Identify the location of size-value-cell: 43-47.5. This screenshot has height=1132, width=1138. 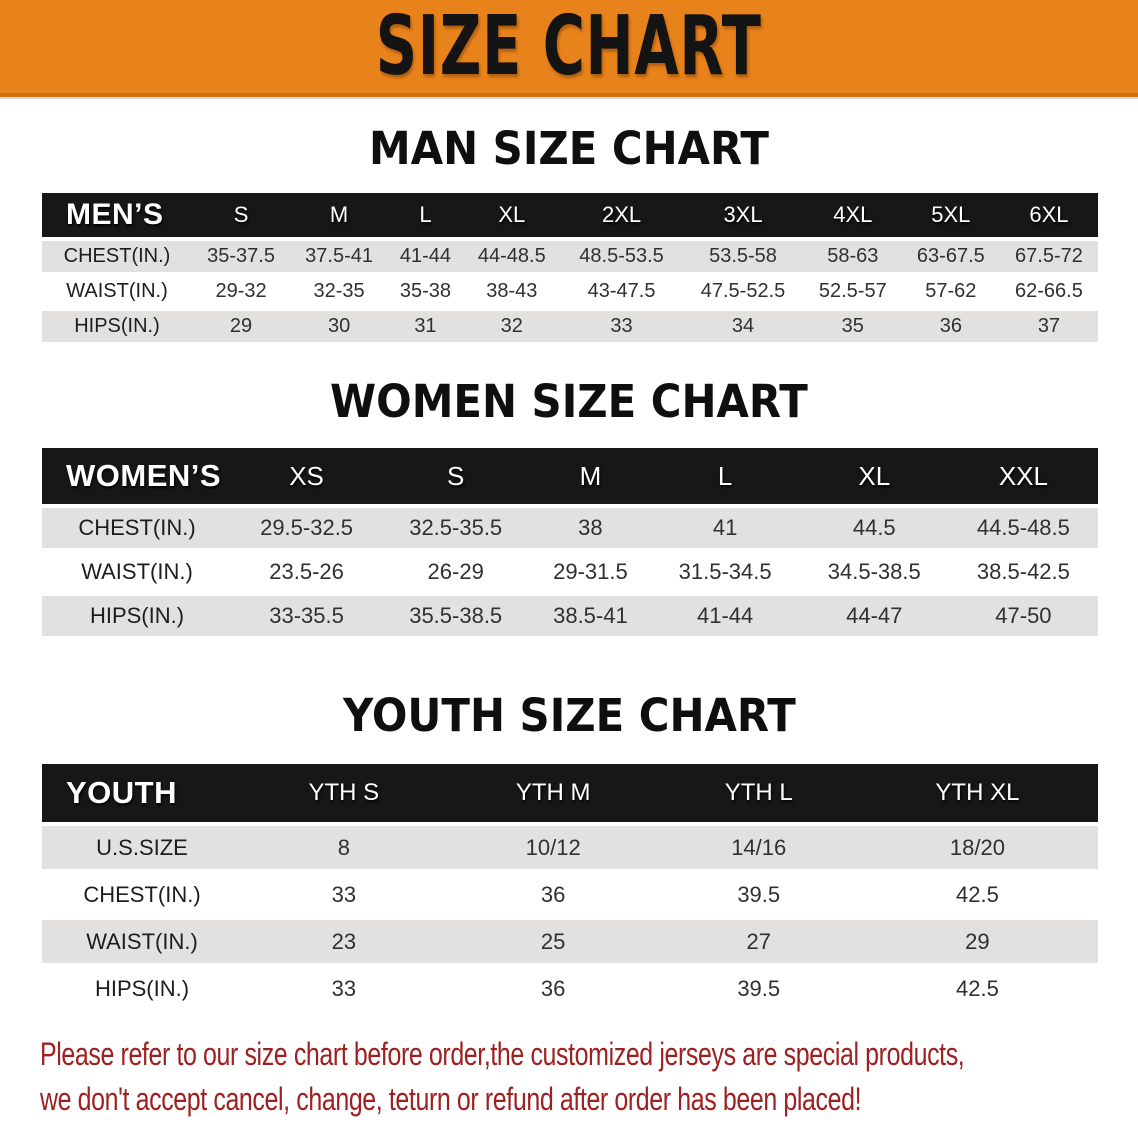
(621, 291).